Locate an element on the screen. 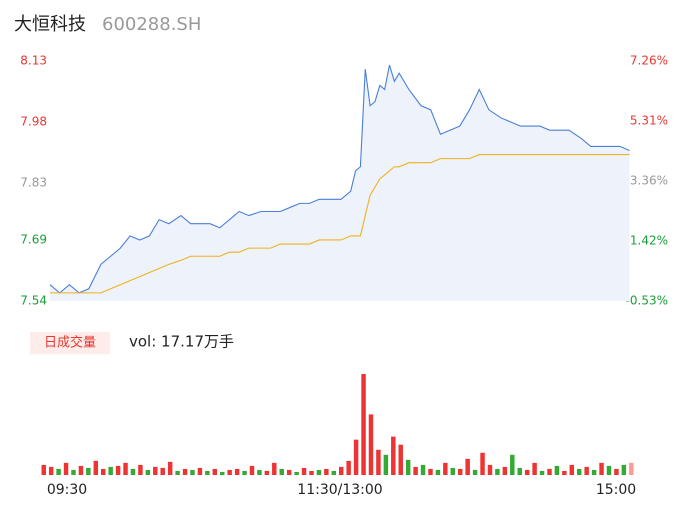  y2-tick-label: 7.26% is located at coordinates (649, 61).